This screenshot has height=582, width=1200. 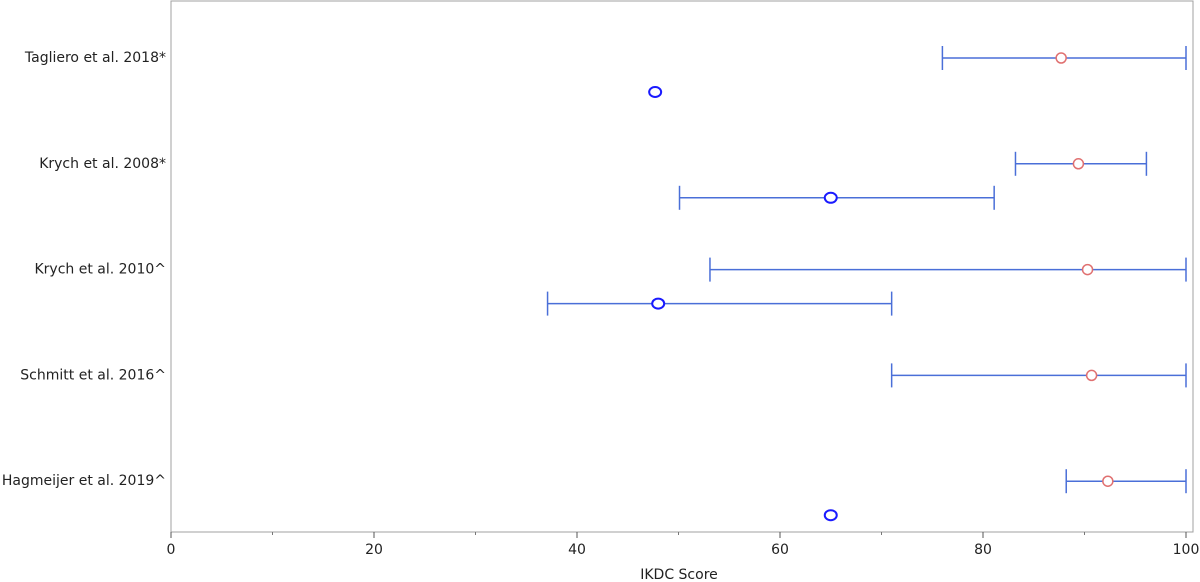 I want to click on x-tick-label: 0, so click(x=171, y=550).